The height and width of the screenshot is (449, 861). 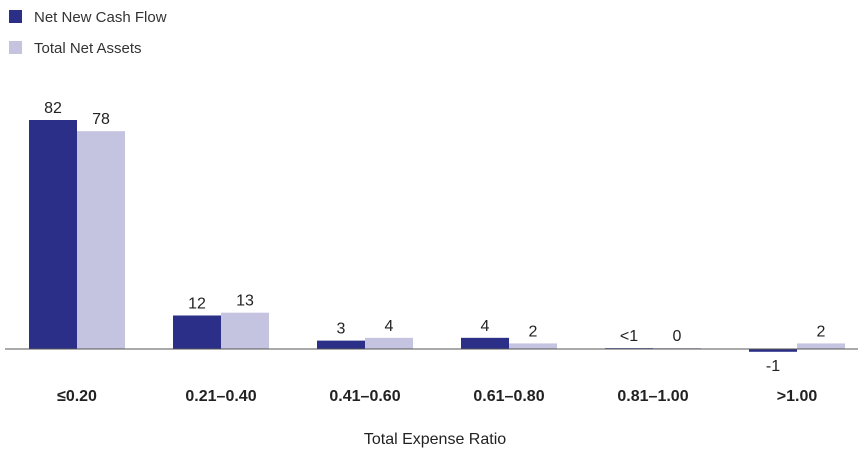 I want to click on x-axis-title: Total Expense Ratio, so click(x=435, y=439).